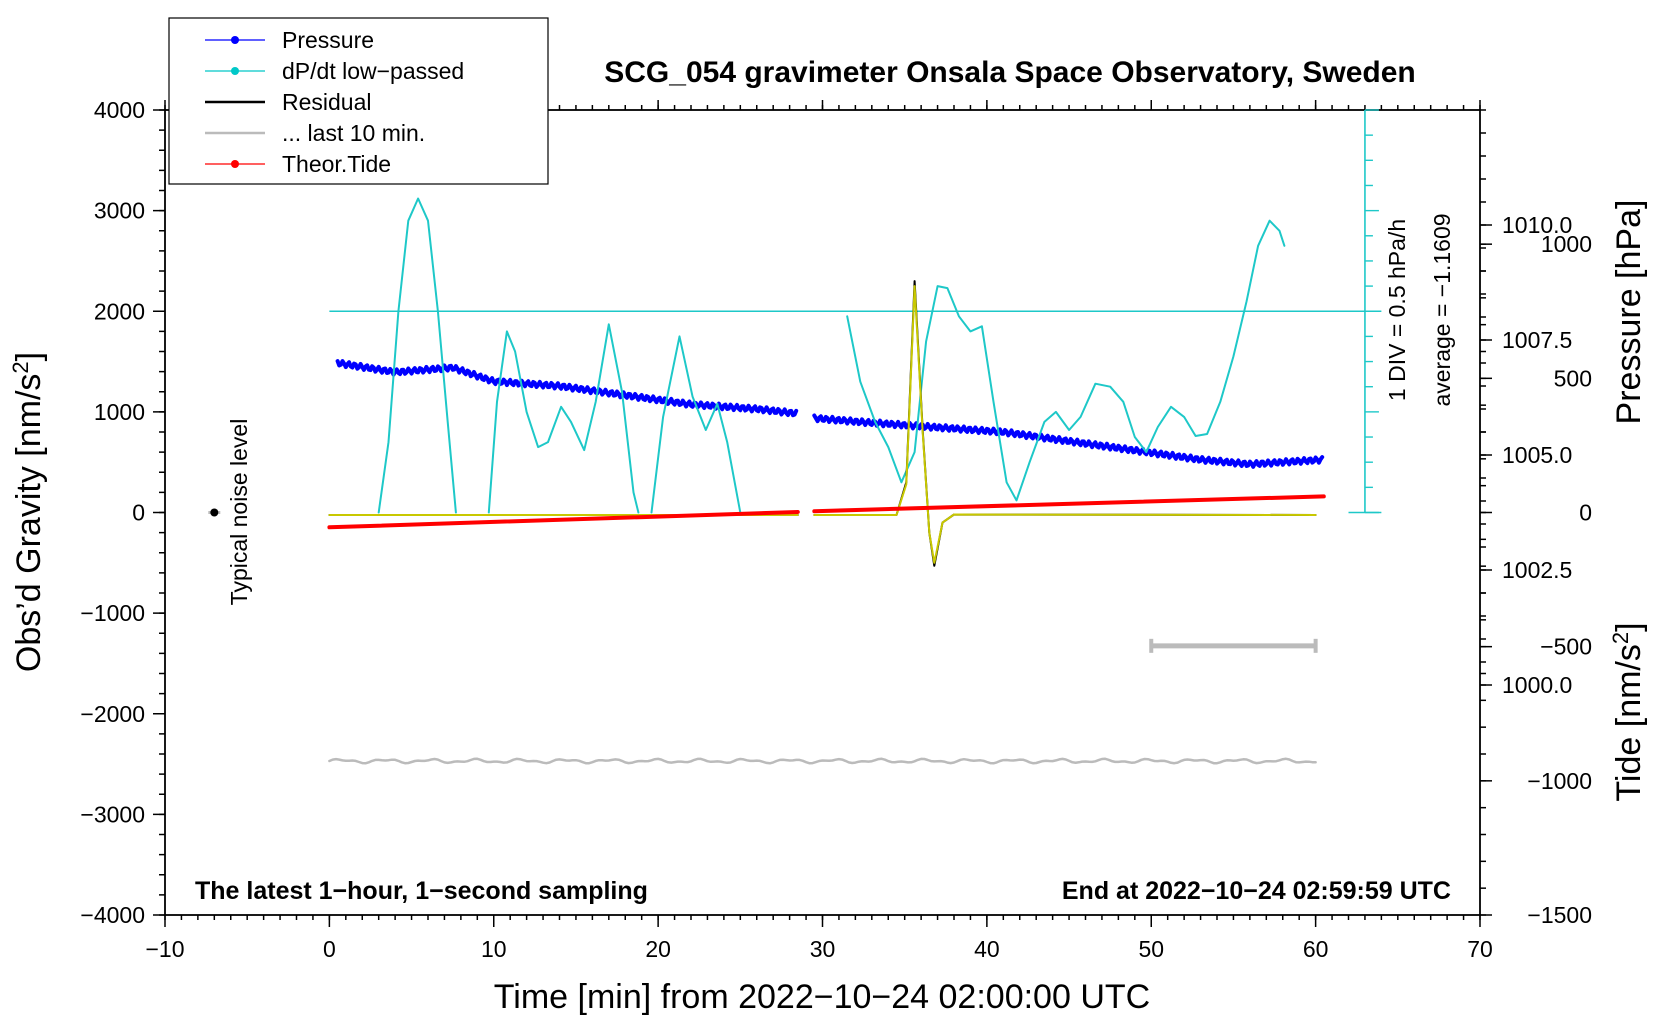 This screenshot has height=1020, width=1660. Describe the element at coordinates (1151, 949) in the screenshot. I see `x-tick-label: 50` at that location.